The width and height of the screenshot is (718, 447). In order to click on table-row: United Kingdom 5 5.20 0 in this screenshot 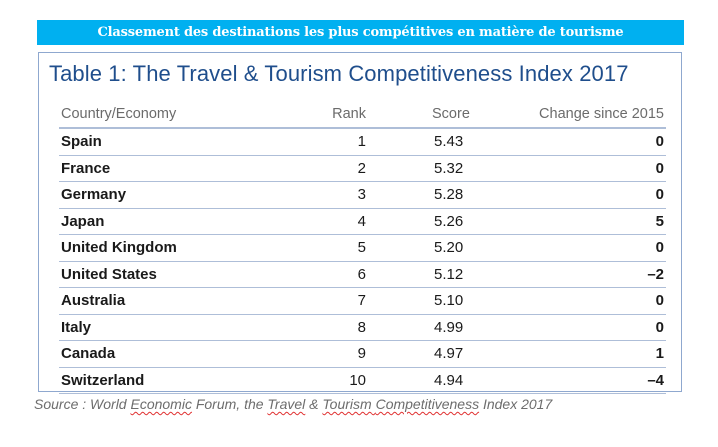, I will do `click(362, 248)`.